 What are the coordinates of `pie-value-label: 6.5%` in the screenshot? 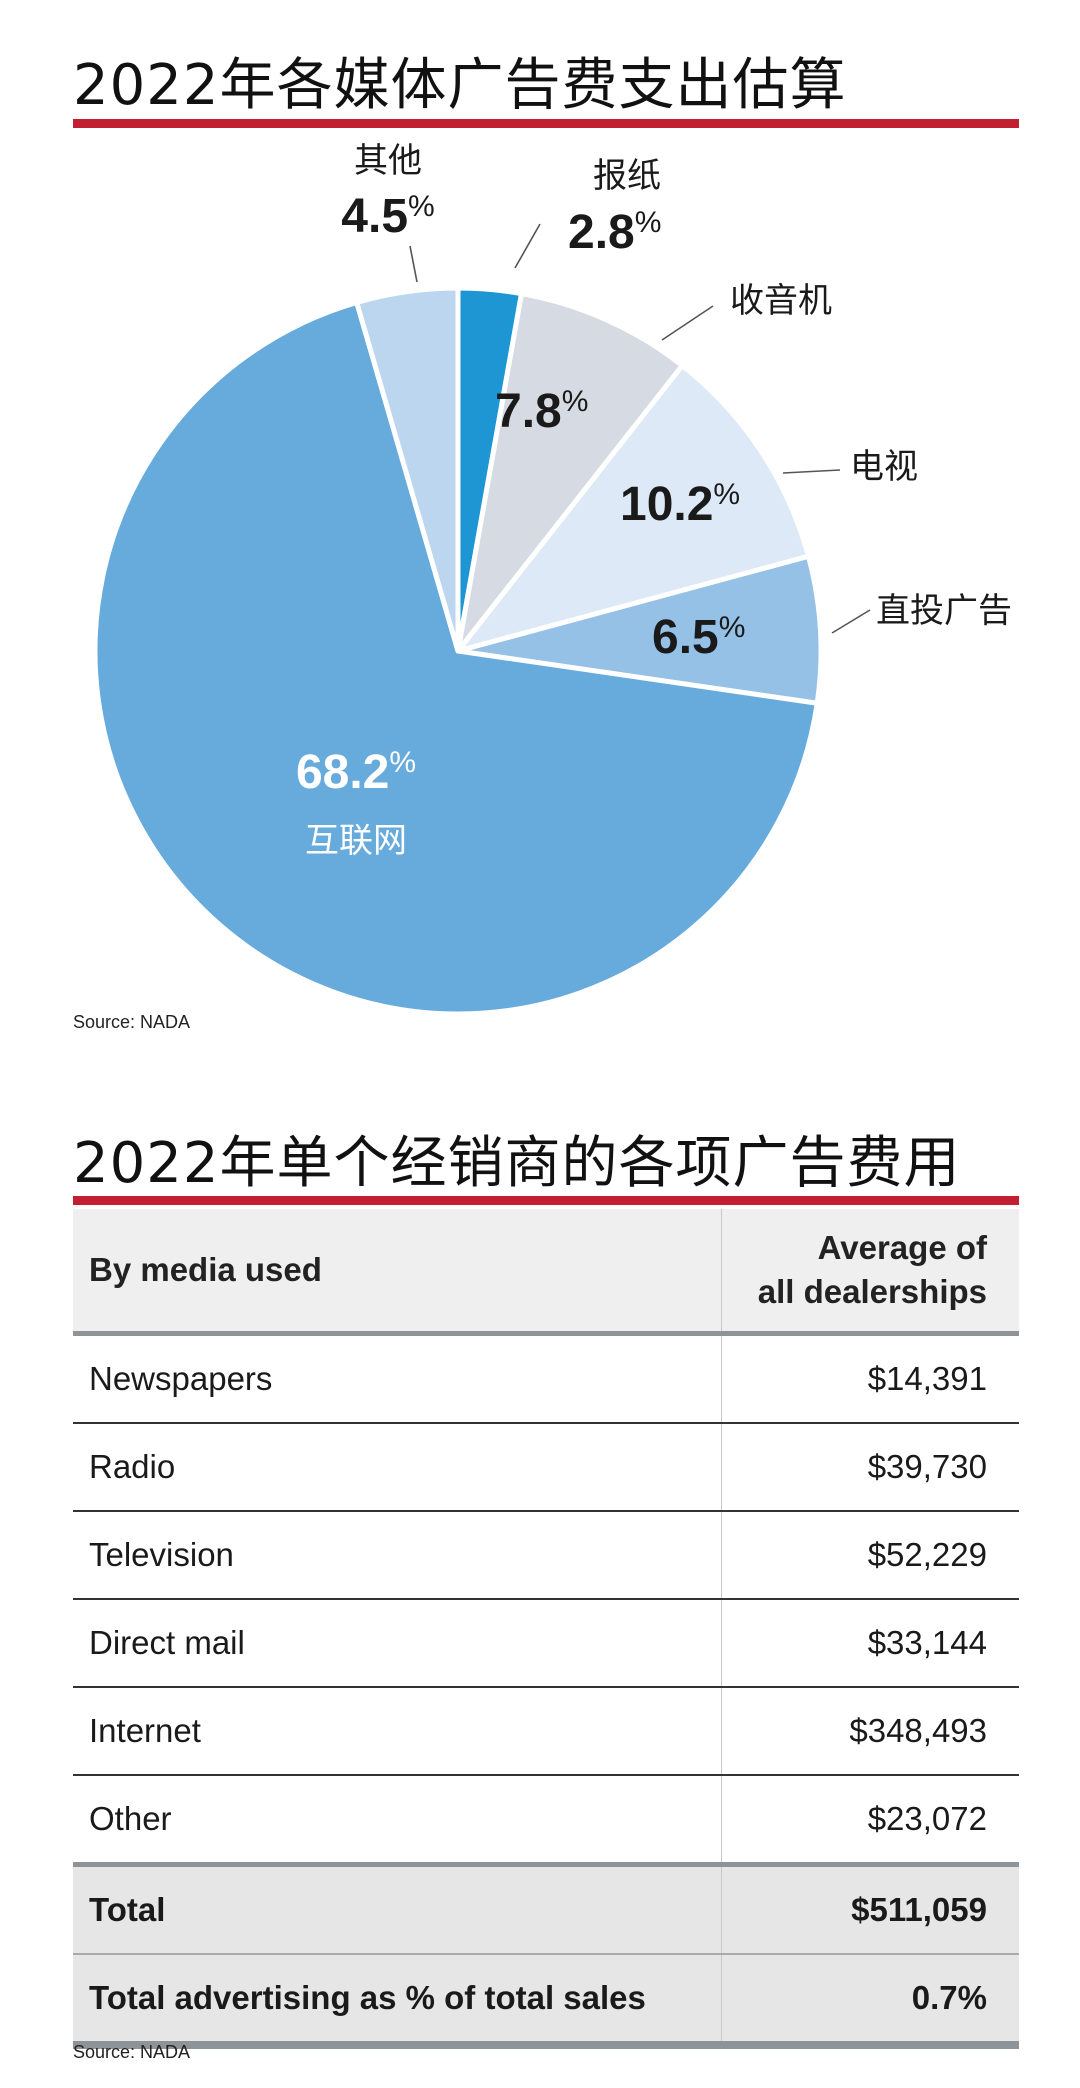 It's located at (698, 637).